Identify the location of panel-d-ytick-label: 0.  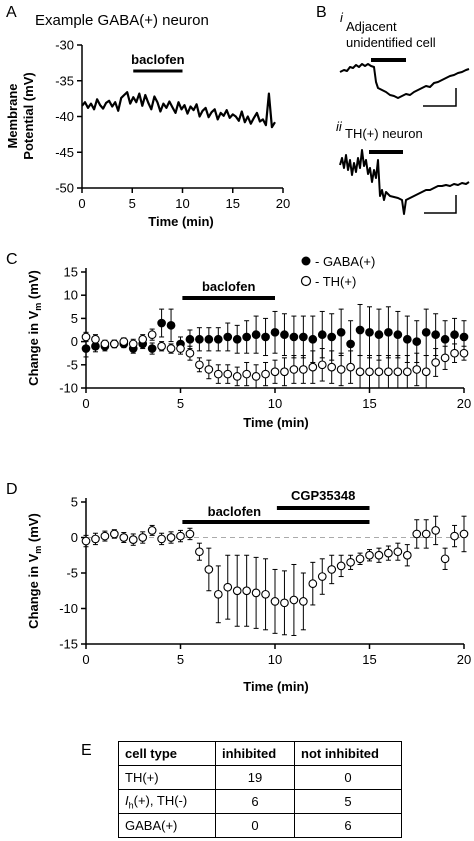
(74, 537).